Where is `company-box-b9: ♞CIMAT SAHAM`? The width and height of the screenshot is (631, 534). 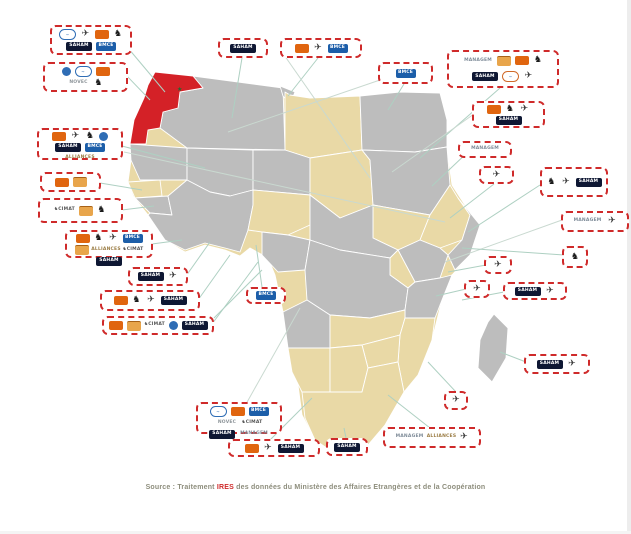
company-box-b9: ♞CIMAT SAHAM is located at coordinates (158, 325).